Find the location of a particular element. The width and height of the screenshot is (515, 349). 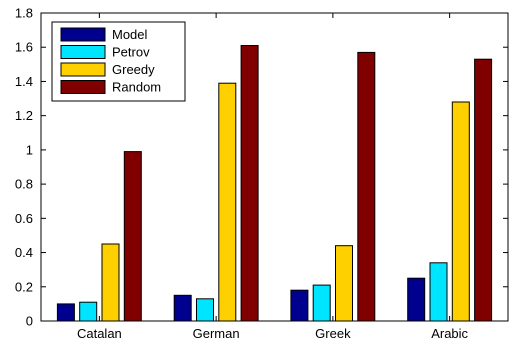

legend-swatch-greedy is located at coordinates (83, 69).